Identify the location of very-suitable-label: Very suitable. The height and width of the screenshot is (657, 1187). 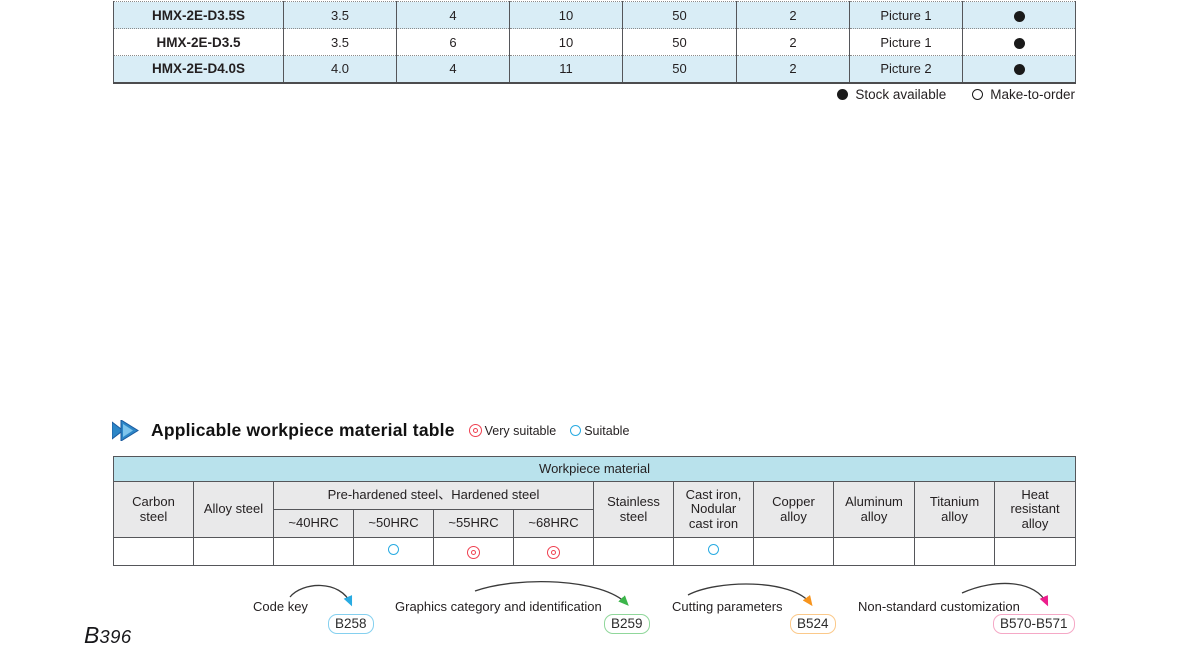
(520, 430).